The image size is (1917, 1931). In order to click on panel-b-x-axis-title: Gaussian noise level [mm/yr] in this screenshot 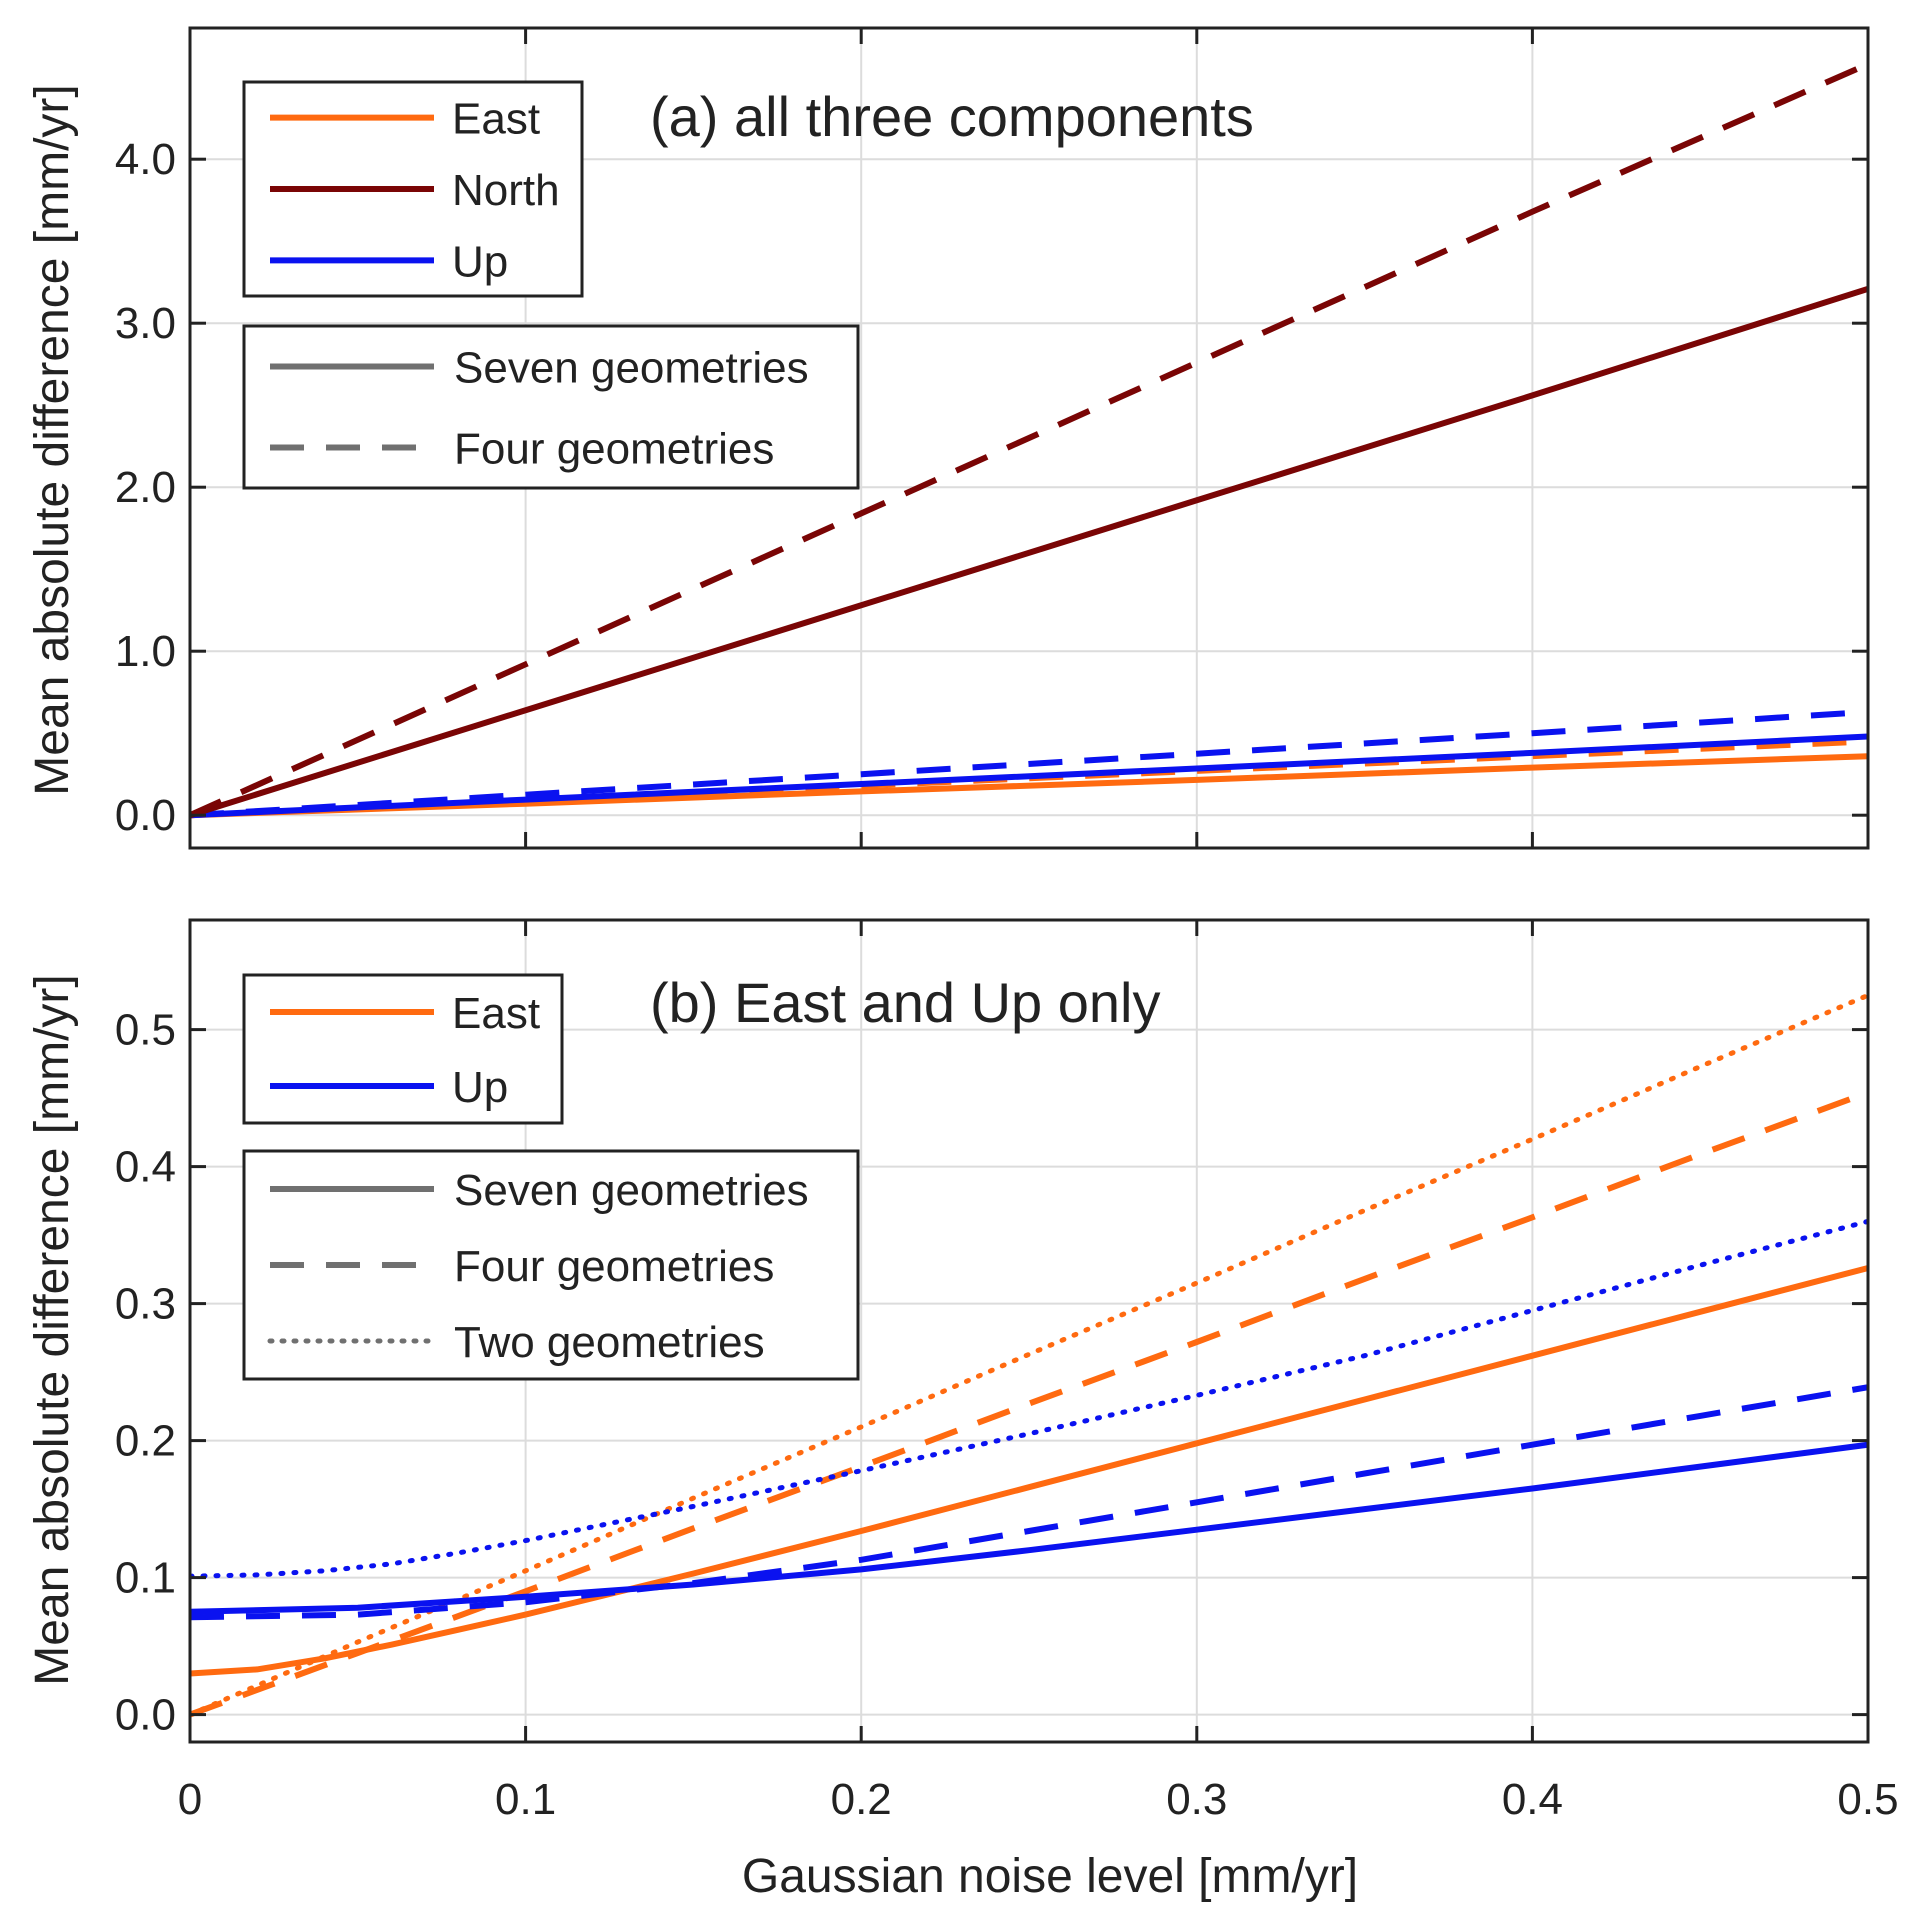, I will do `click(1050, 1876)`.